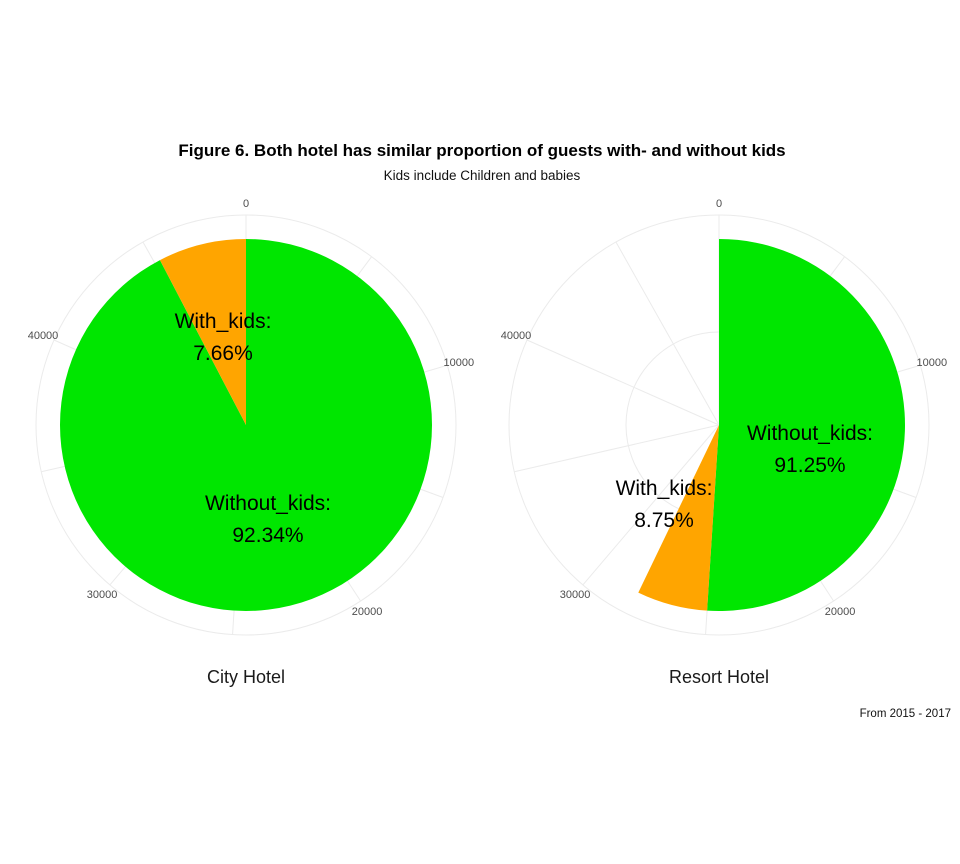  Describe the element at coordinates (223, 353) in the screenshot. I see `slice-label-percent: 7.66%` at that location.